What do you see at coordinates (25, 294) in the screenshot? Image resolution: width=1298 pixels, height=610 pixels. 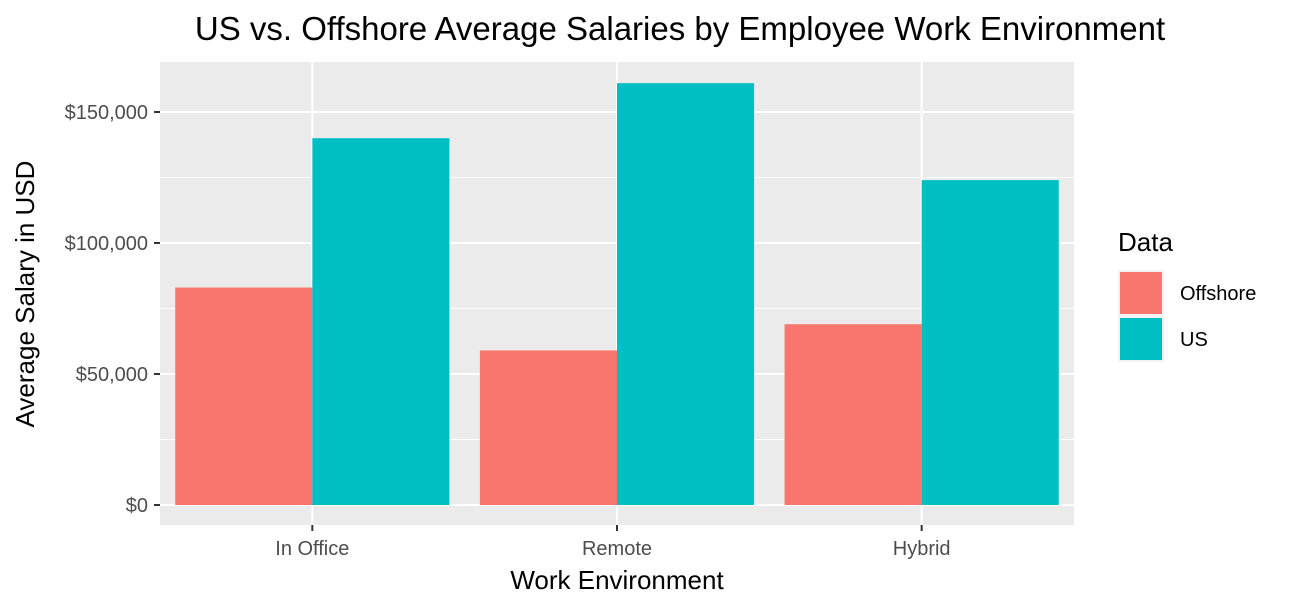 I see `y-axis-title: Average Salary in USD` at bounding box center [25, 294].